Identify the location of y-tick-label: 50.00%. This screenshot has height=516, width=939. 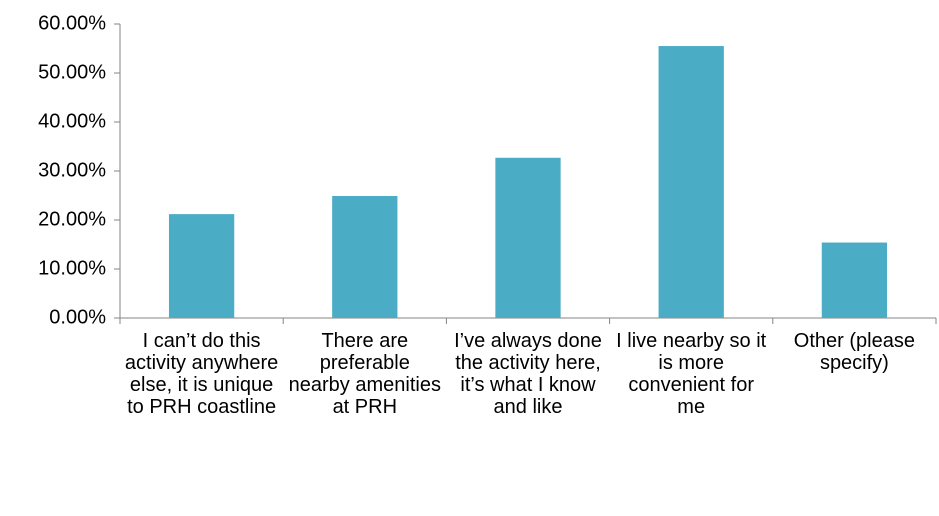
(72, 72).